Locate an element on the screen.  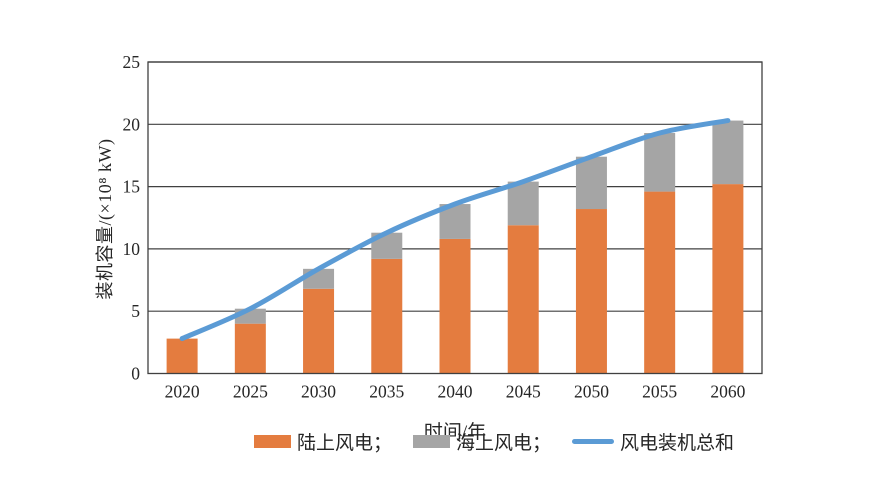
offshore-swatch-icon is located at coordinates (432, 441).